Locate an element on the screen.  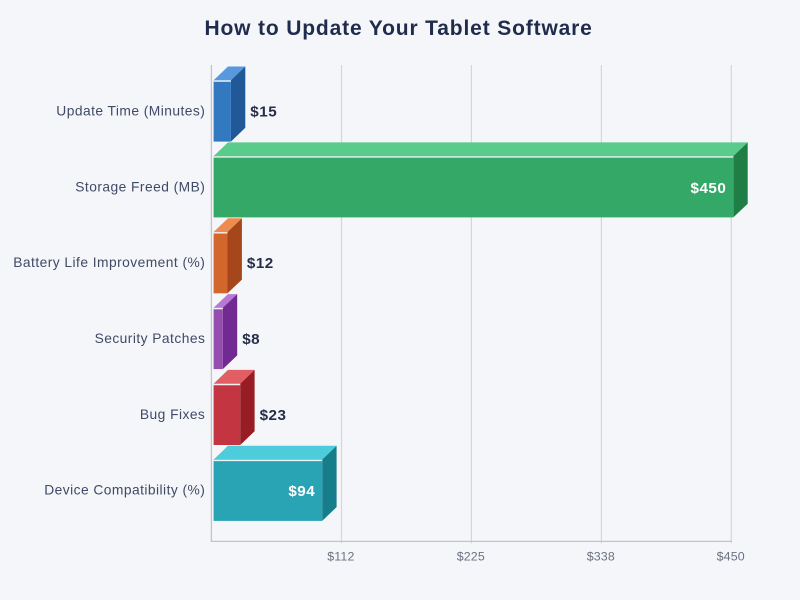
svg-text: $8 is located at coordinates (251, 339).